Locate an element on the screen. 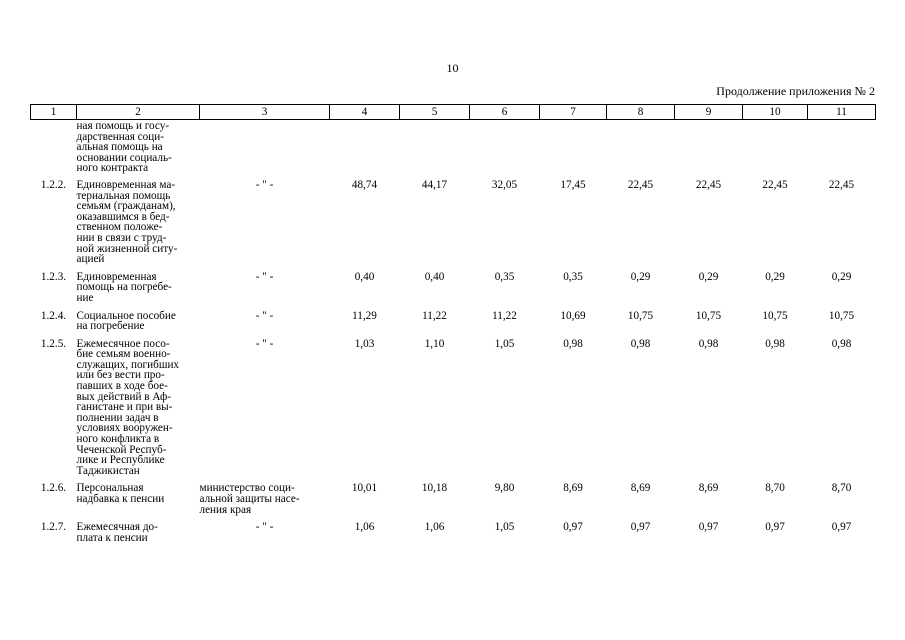 The image size is (905, 640). row-value: 32,05 is located at coordinates (504, 184).